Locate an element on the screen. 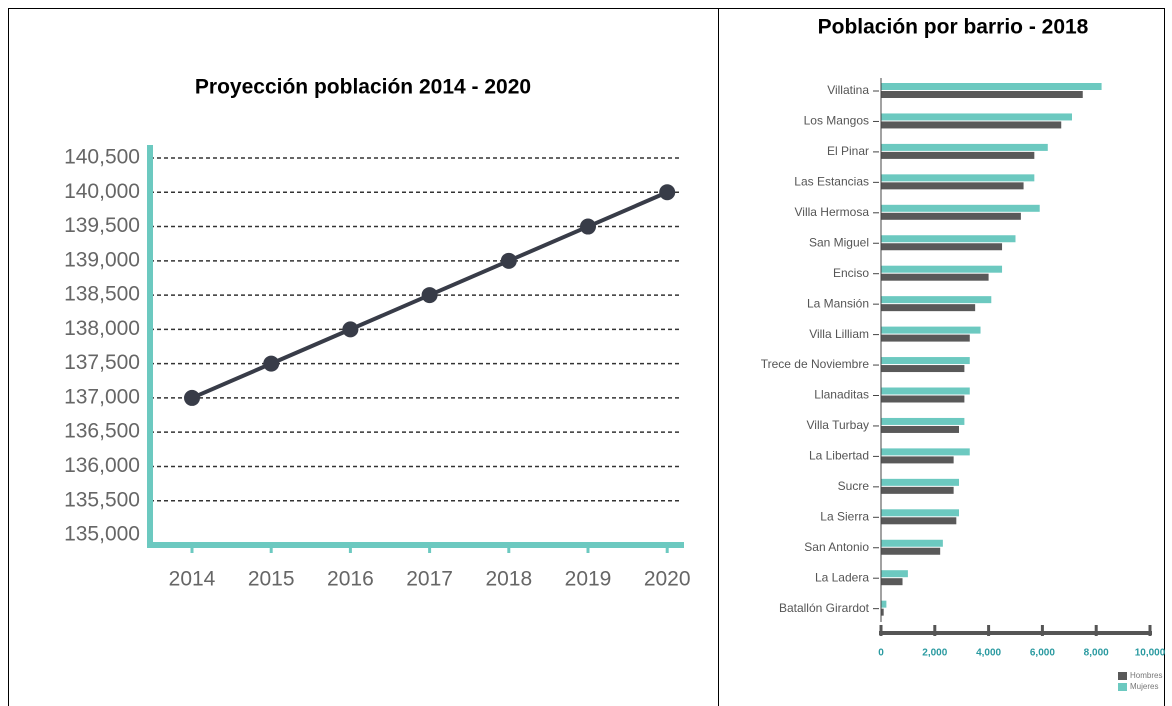 This screenshot has height=706, width=1172. category-label: Trece de Noviembre is located at coordinates (815, 364).